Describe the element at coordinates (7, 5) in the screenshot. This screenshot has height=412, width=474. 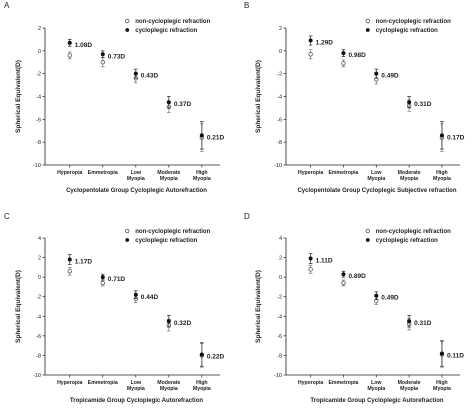
I see `panel-letter: A` at that location.